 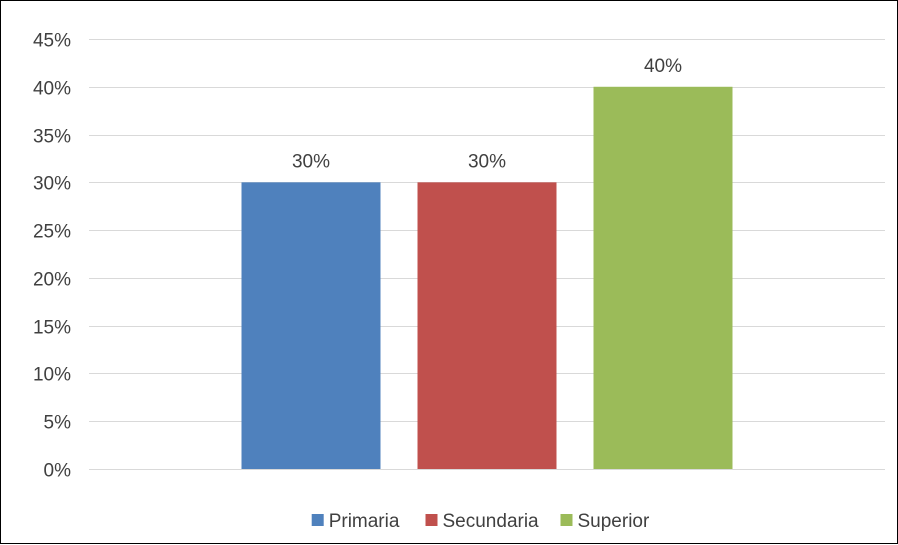 What do you see at coordinates (52, 375) in the screenshot?
I see `y-tick-label: 10%` at bounding box center [52, 375].